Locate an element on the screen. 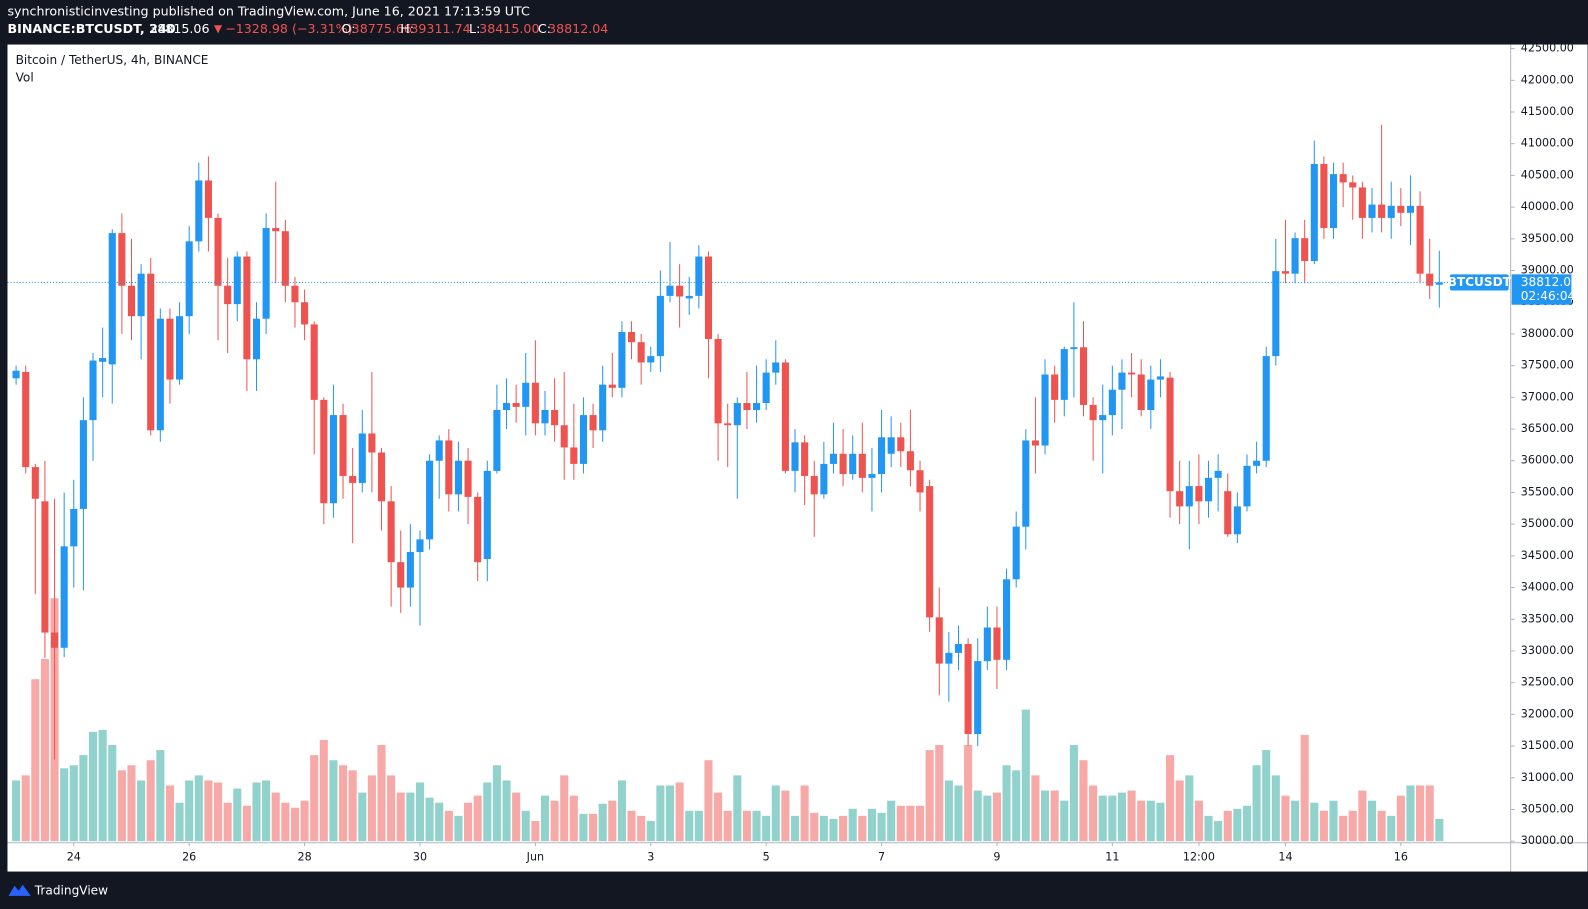 The image size is (1588, 909). x-tick-label: Jun is located at coordinates (535, 856).